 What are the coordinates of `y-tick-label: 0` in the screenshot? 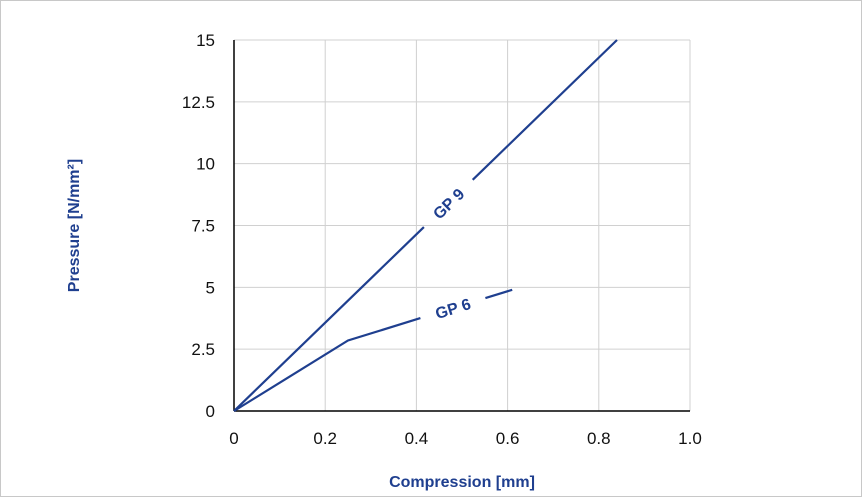 It's located at (210, 411).